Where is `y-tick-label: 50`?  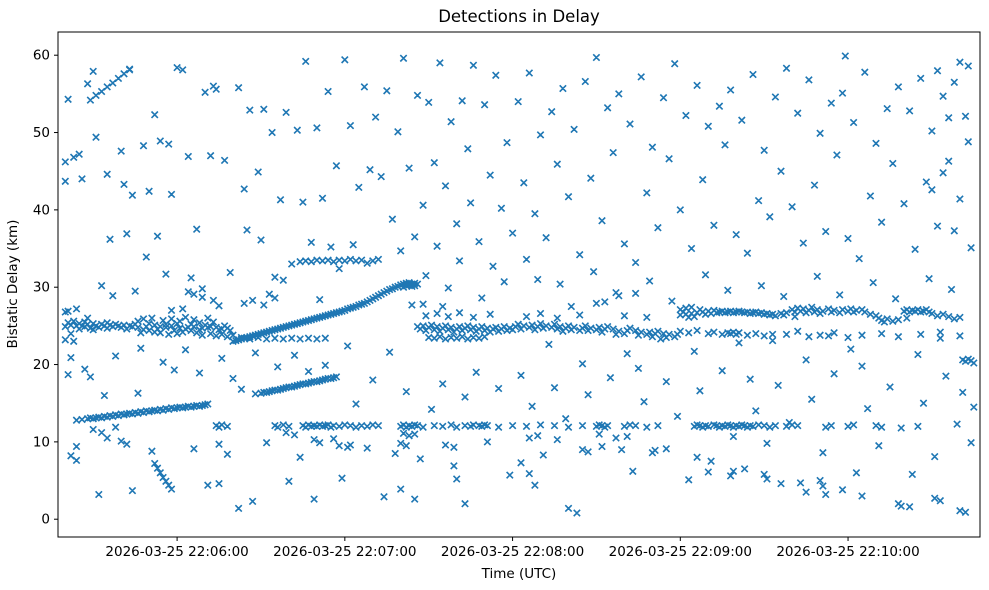
y-tick-label: 50 is located at coordinates (41, 133).